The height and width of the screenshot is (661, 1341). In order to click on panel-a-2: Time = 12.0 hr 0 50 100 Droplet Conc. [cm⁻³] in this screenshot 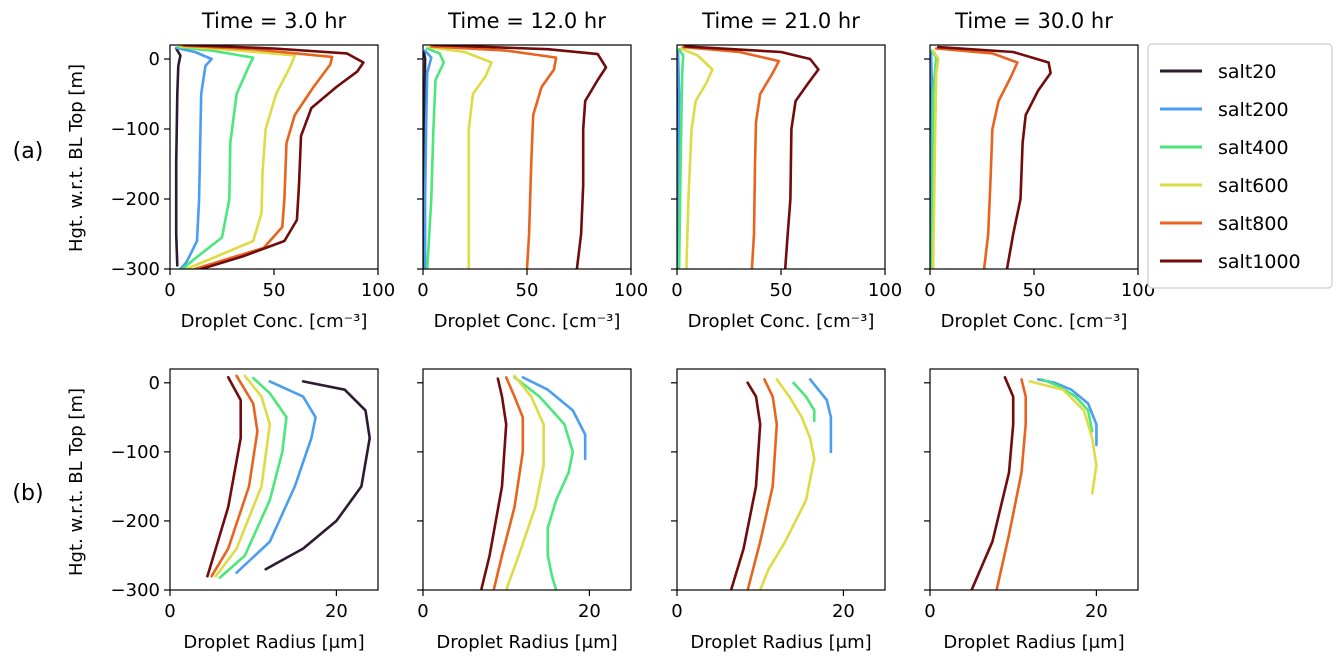, I will do `click(532, 170)`.